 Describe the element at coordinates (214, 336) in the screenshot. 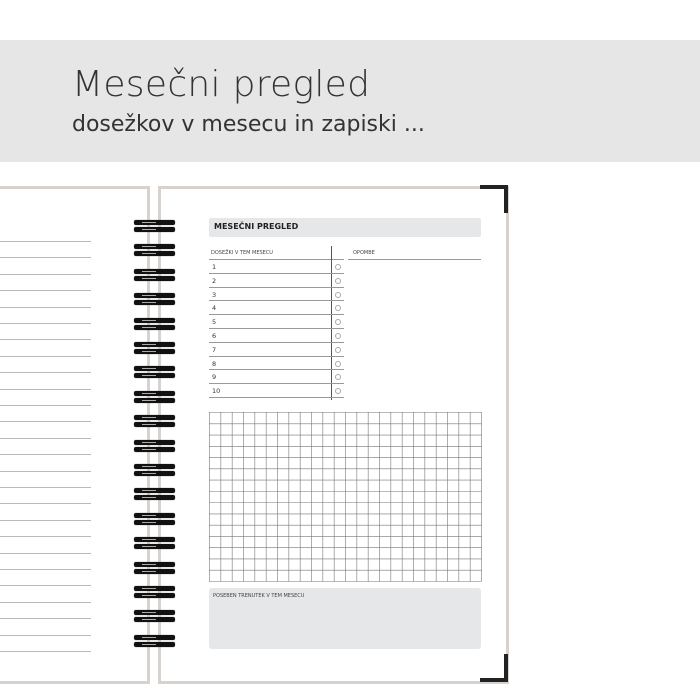

I see `row-number: 6` at that location.